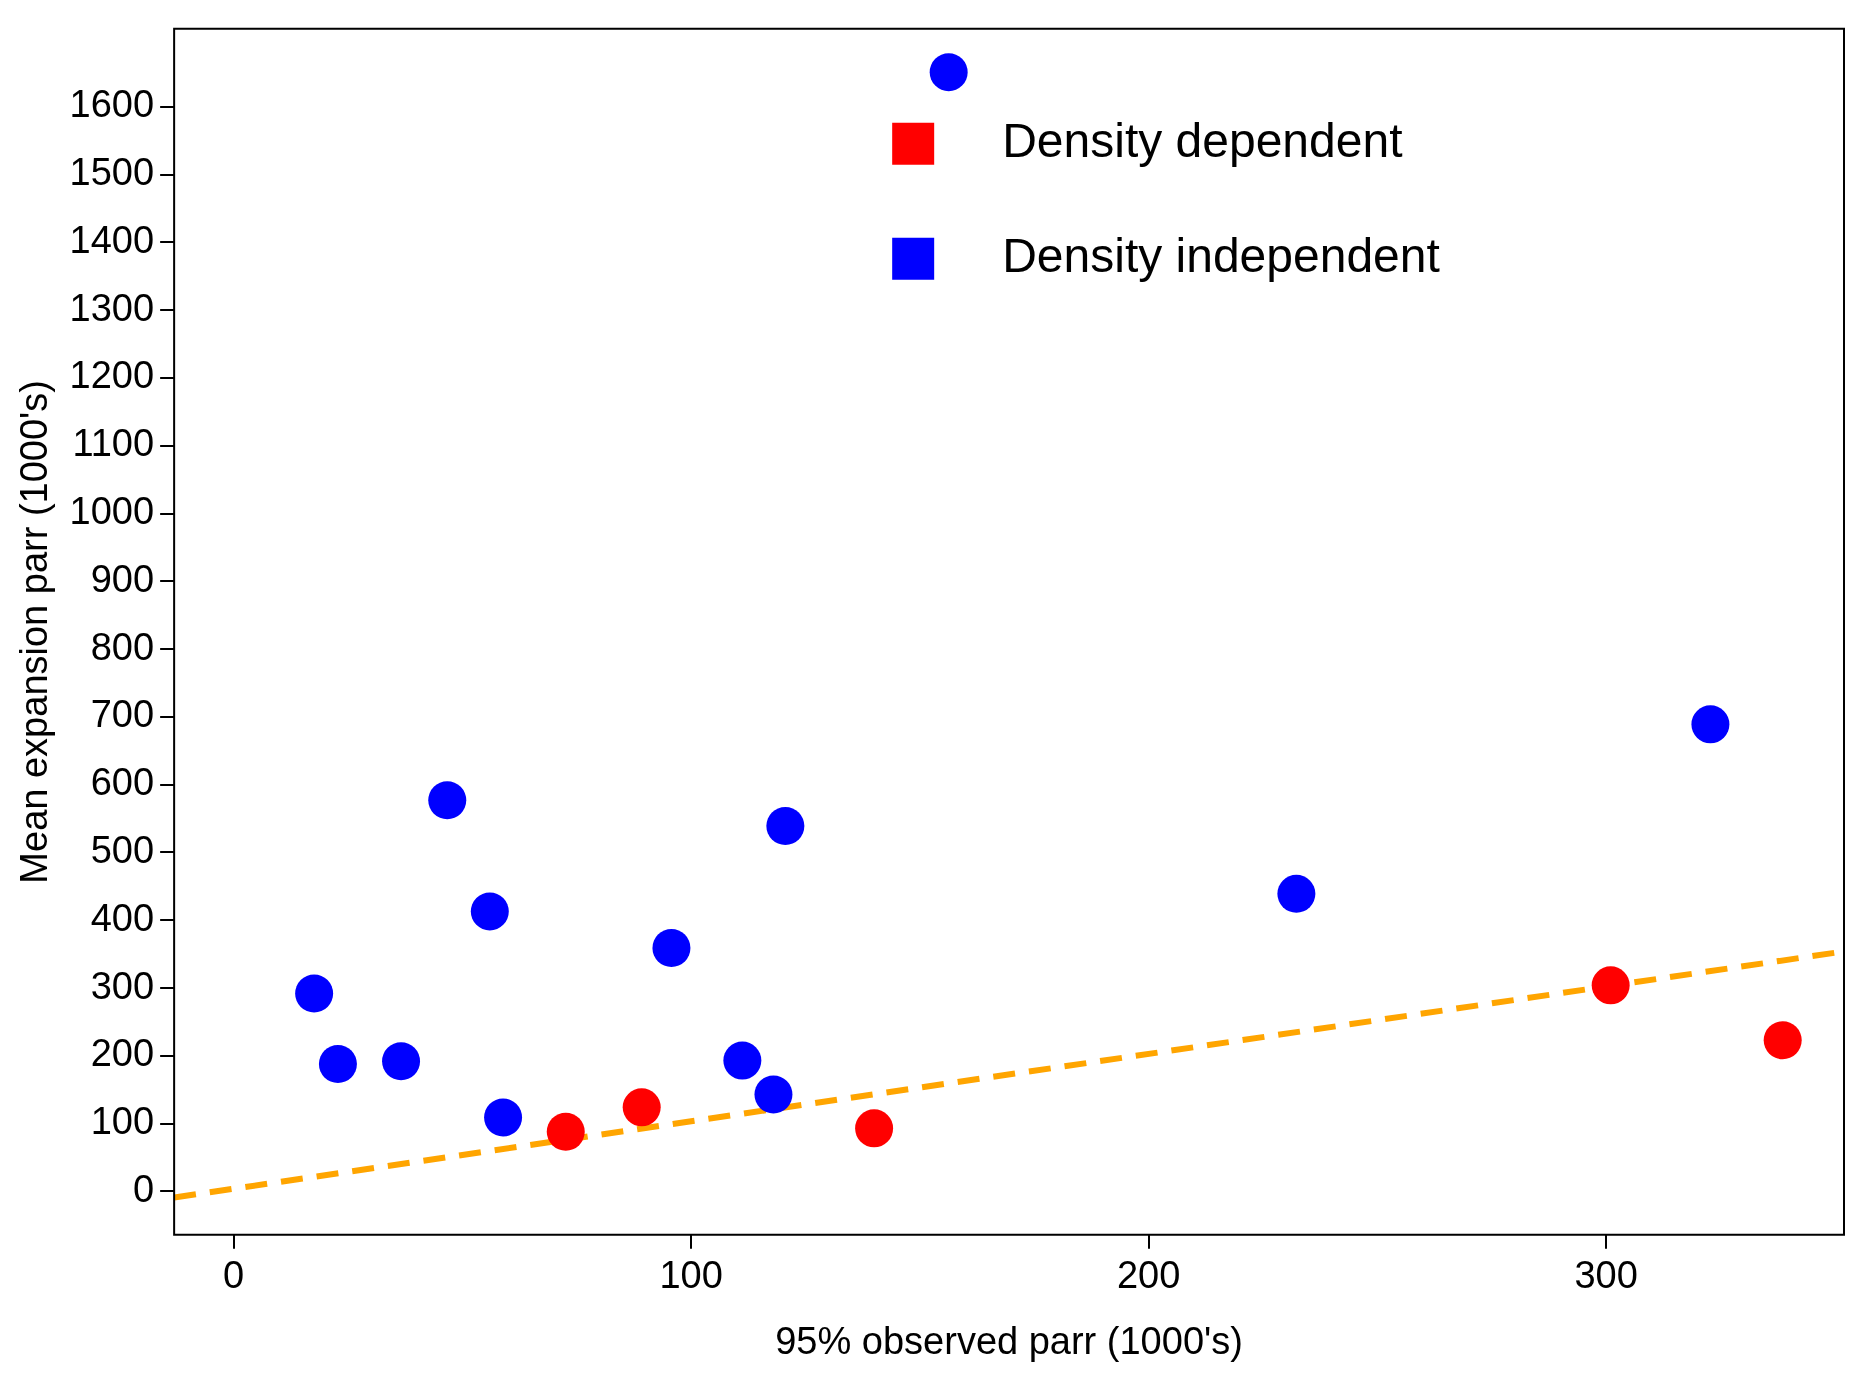 This screenshot has width=1863, height=1375. Describe the element at coordinates (113, 443) in the screenshot. I see `y-tick-label: 1100` at that location.